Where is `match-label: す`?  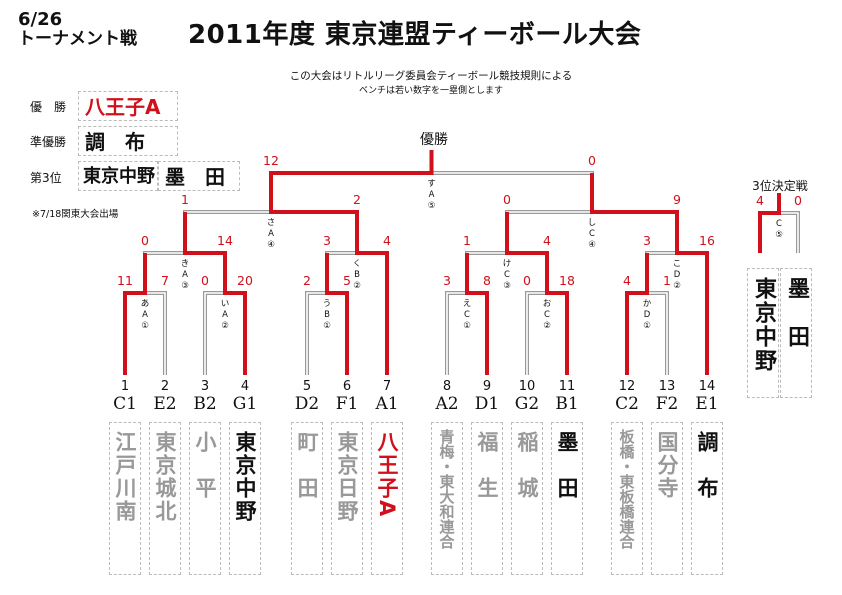
match-label: す is located at coordinates (431, 184).